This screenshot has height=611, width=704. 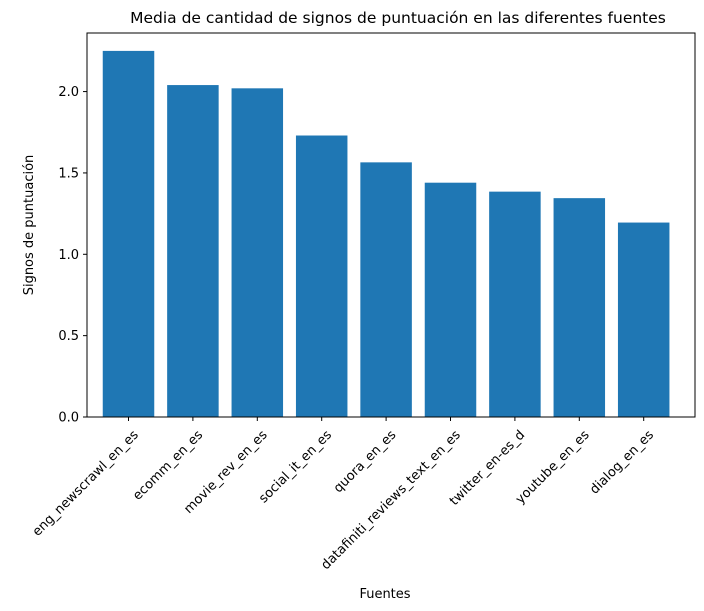 What do you see at coordinates (29, 225) in the screenshot?
I see `y-axis-label: Signos de puntuación` at bounding box center [29, 225].